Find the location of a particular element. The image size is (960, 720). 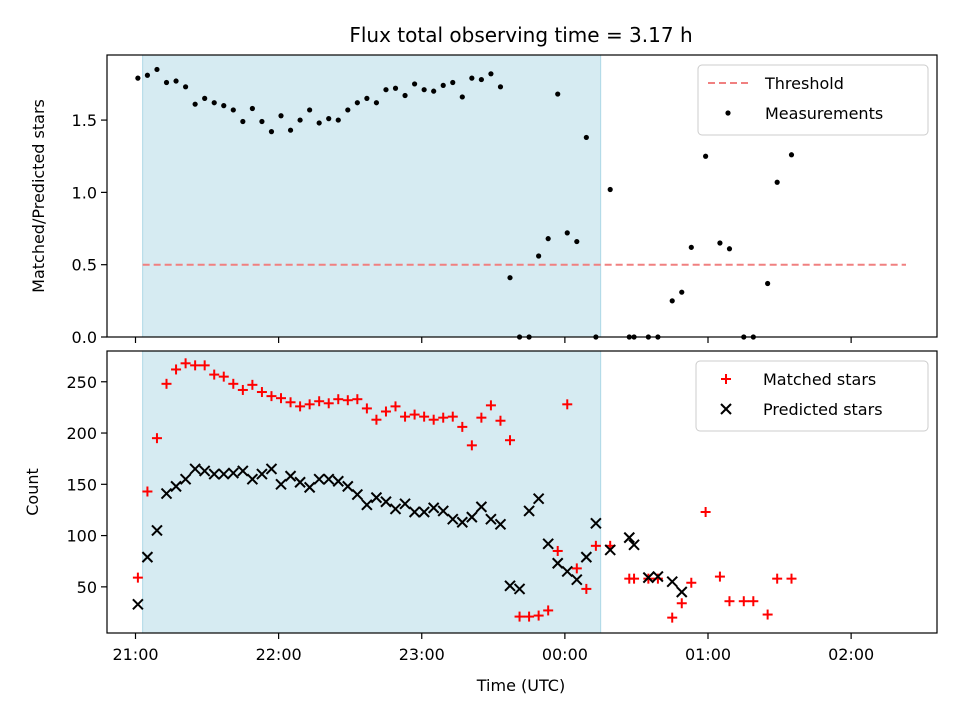

legend: Threshold Measurements is located at coordinates (813, 100).